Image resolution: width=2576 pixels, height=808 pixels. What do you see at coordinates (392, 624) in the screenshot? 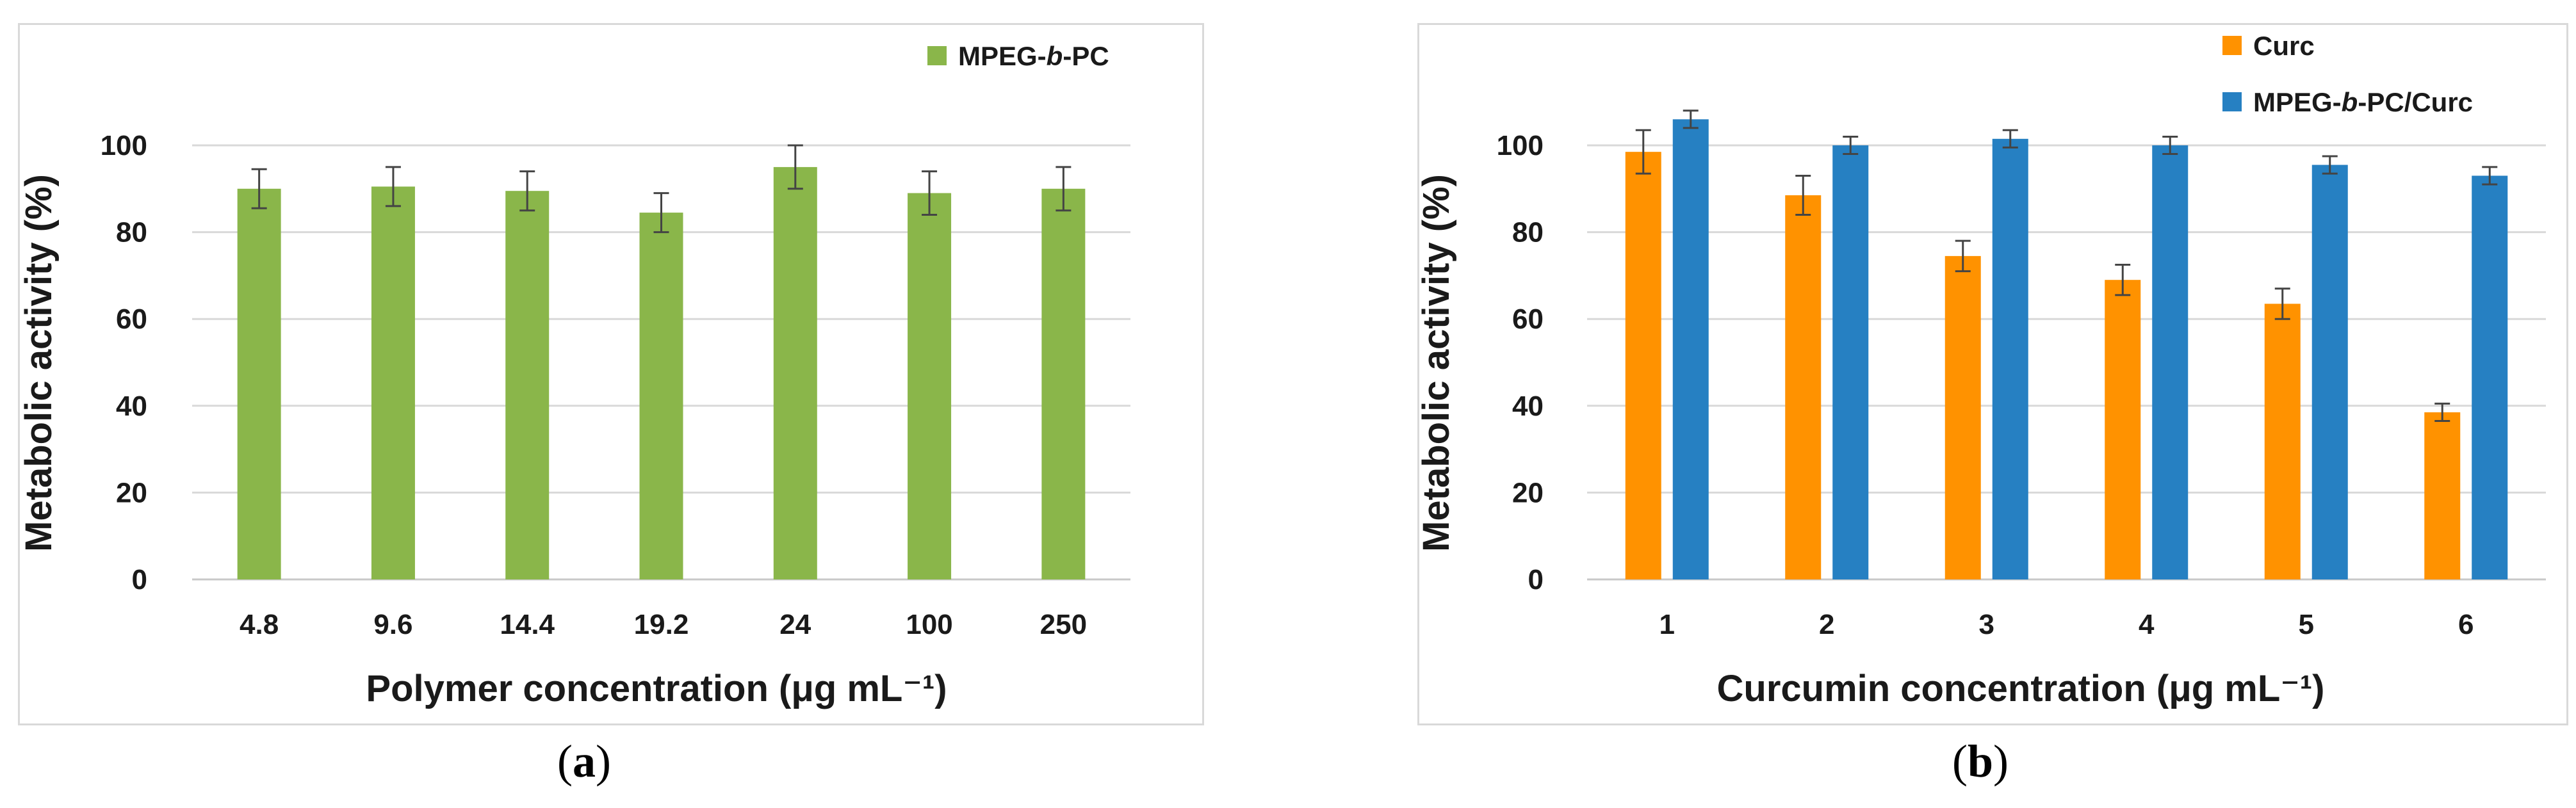
I see `x-tick-label: 9.6` at bounding box center [392, 624].